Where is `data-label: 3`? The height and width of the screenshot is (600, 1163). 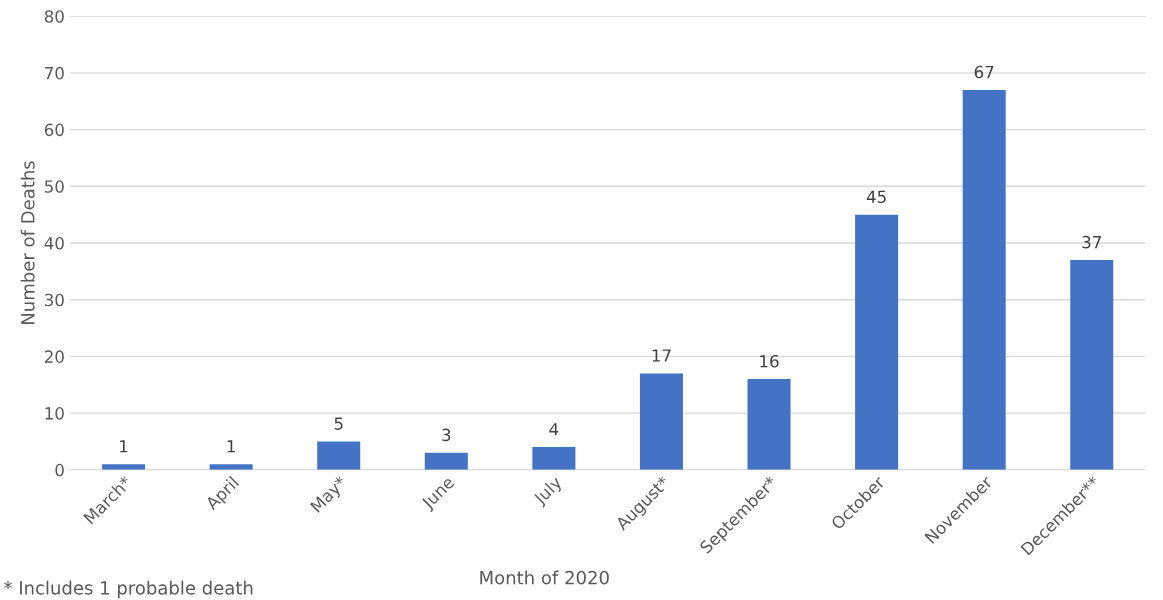
data-label: 3 is located at coordinates (446, 435).